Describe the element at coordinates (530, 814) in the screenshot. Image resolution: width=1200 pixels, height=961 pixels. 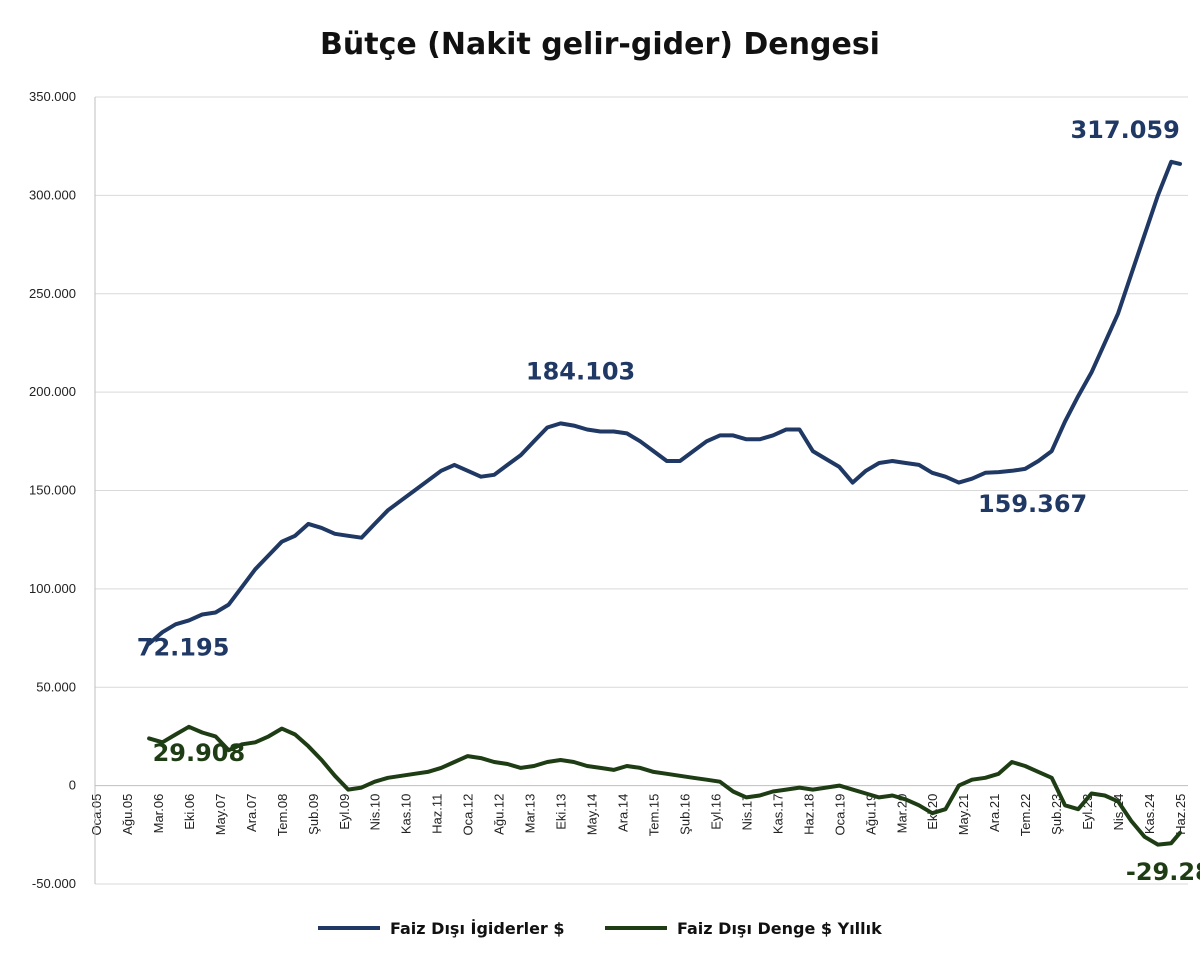
I see `x-tick-label: Mar.13` at that location.